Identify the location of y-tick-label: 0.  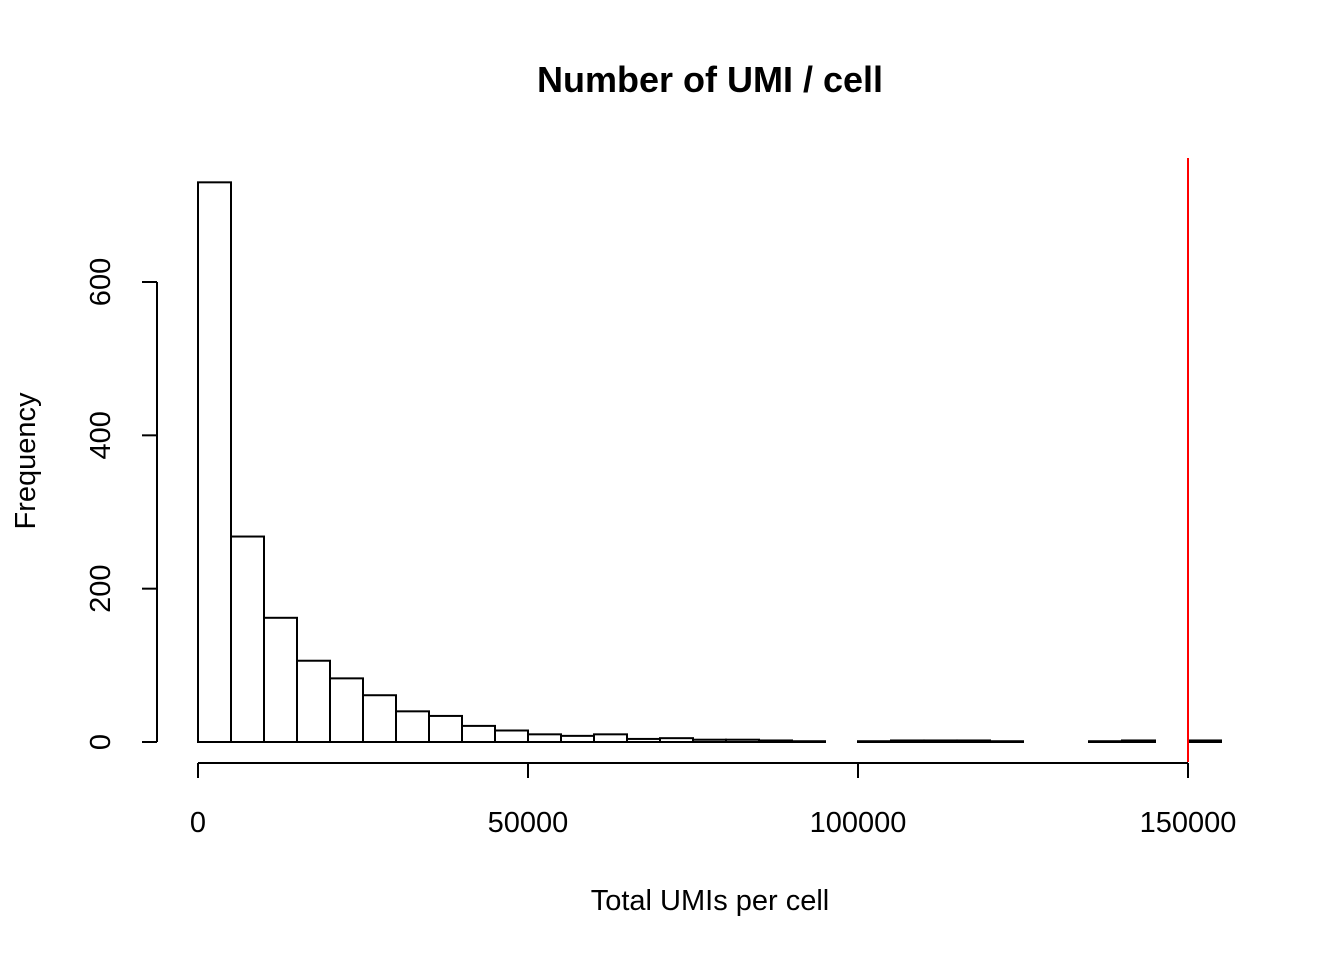
(101, 742).